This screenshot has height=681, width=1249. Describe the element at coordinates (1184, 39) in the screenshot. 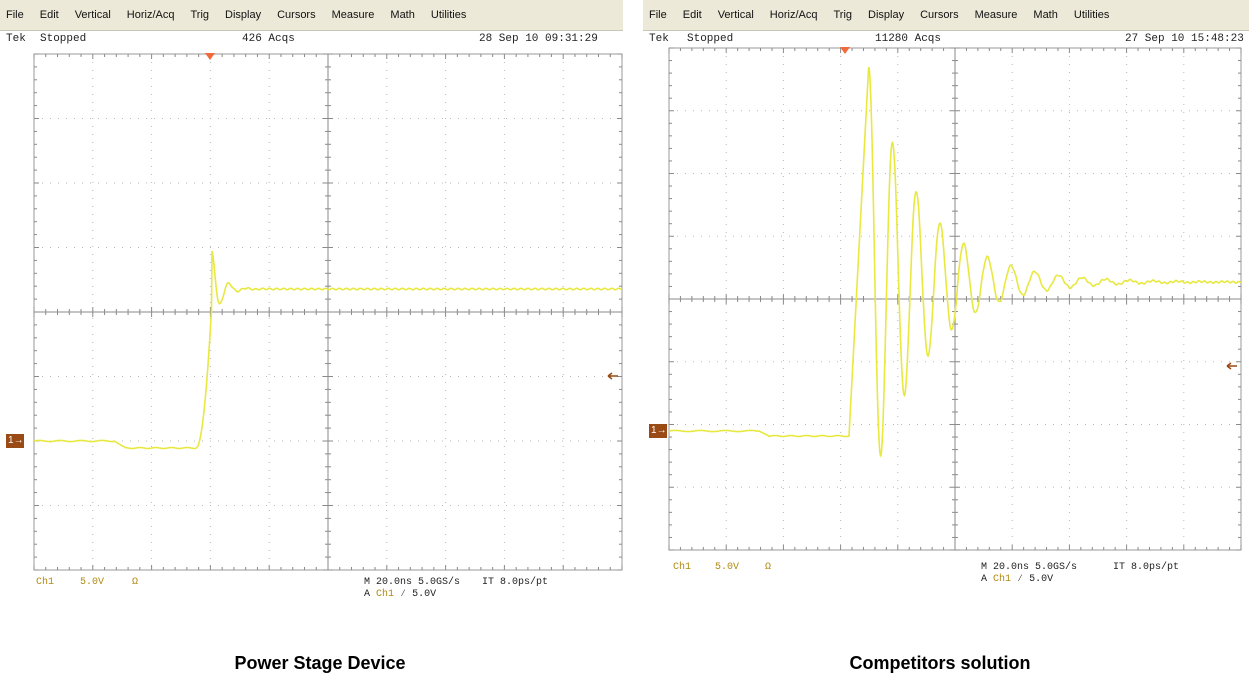

I see `datetime: 27 Sep 10 15:48:23` at that location.